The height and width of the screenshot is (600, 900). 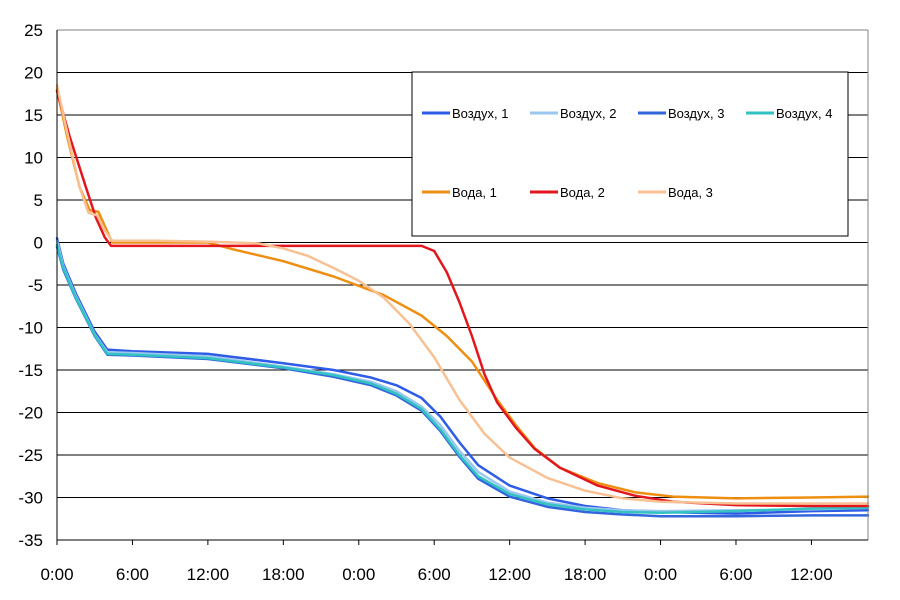 What do you see at coordinates (30, 328) in the screenshot?
I see `y-tick-label: -10` at bounding box center [30, 328].